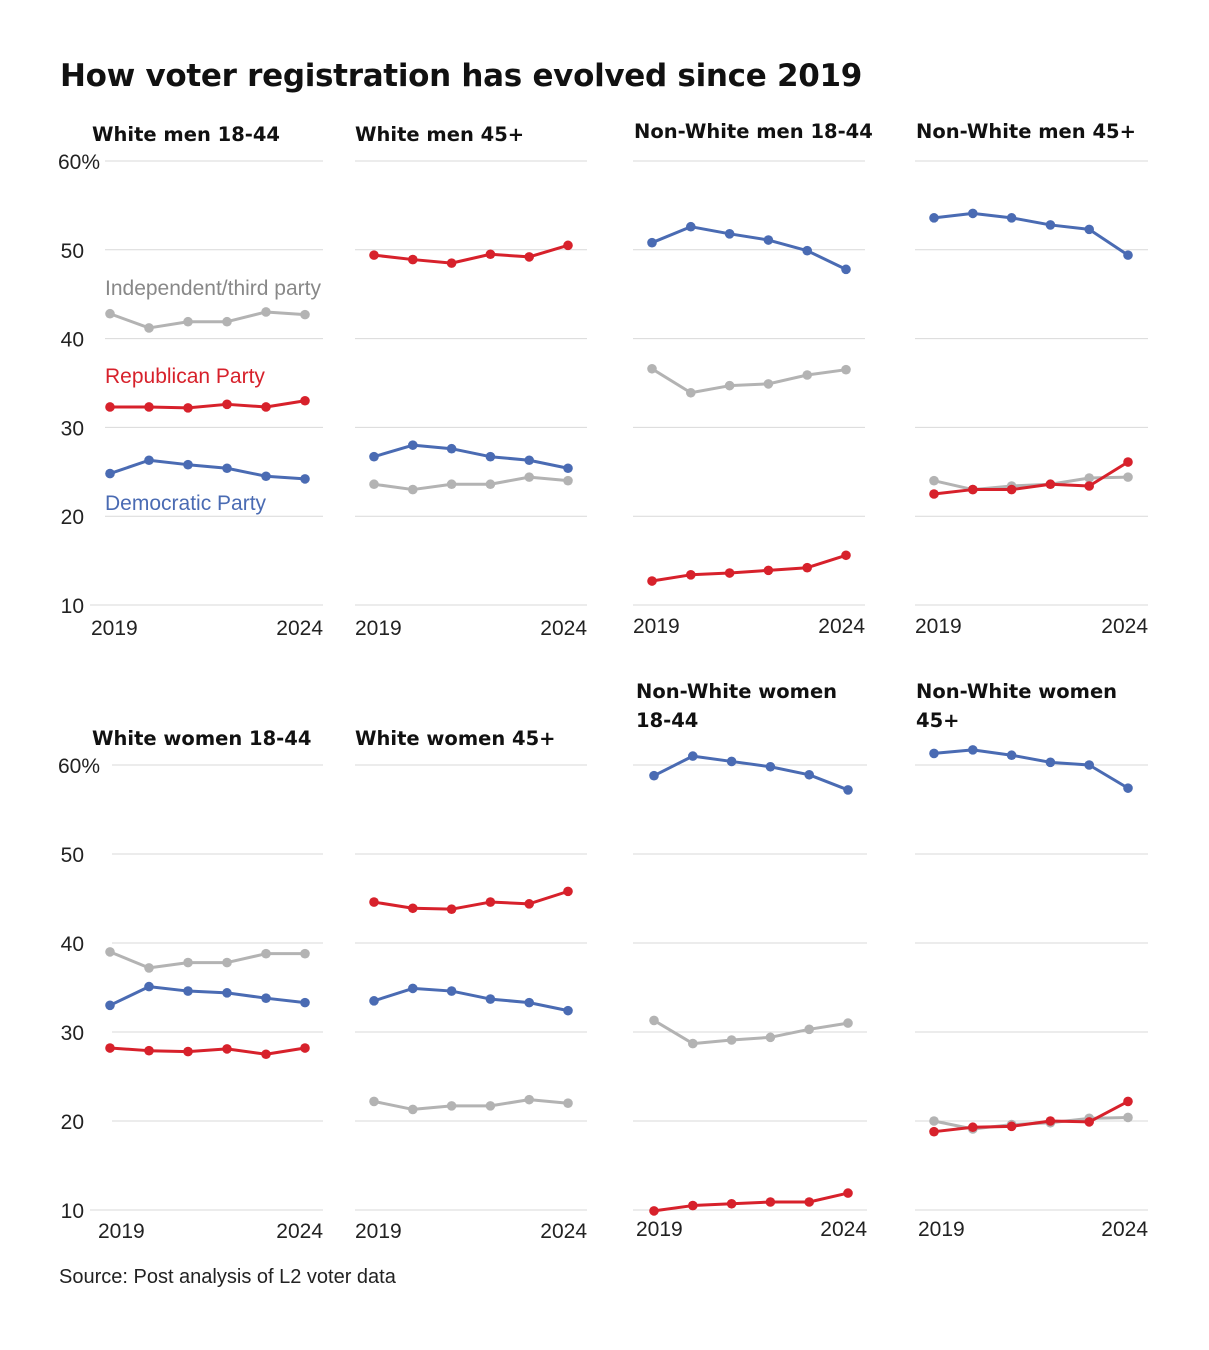  Describe the element at coordinates (202, 738) in the screenshot. I see `panel-title: White women 18-44` at that location.